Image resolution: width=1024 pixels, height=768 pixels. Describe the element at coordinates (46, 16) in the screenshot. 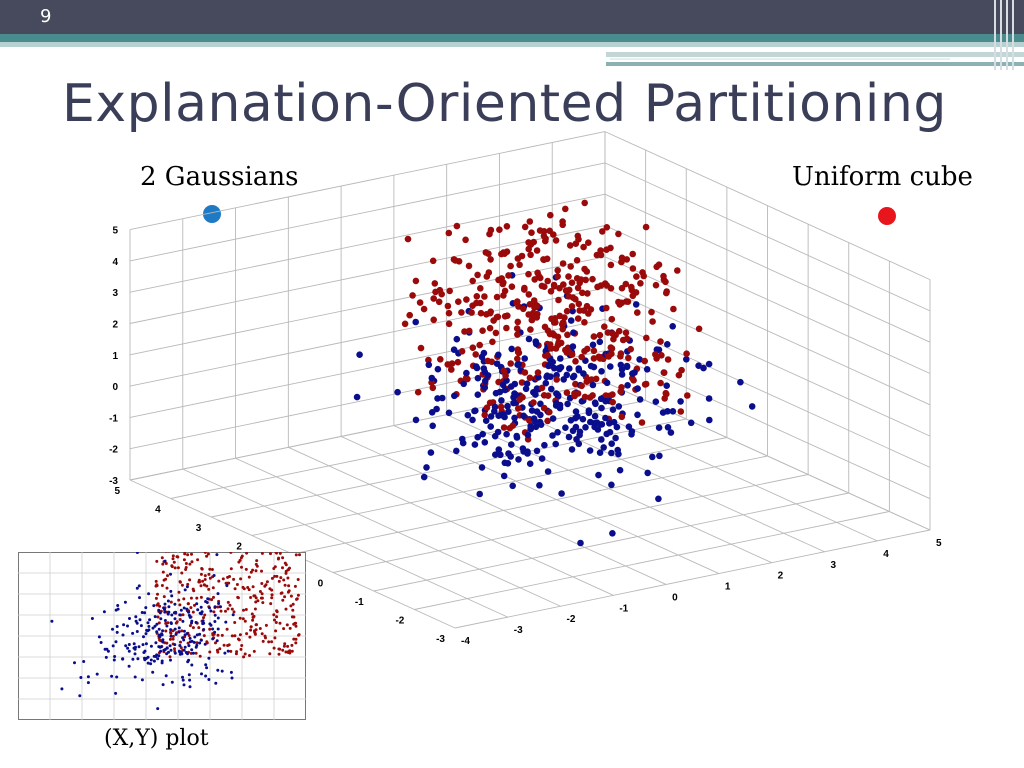

I see `slide-number: 9` at that location.